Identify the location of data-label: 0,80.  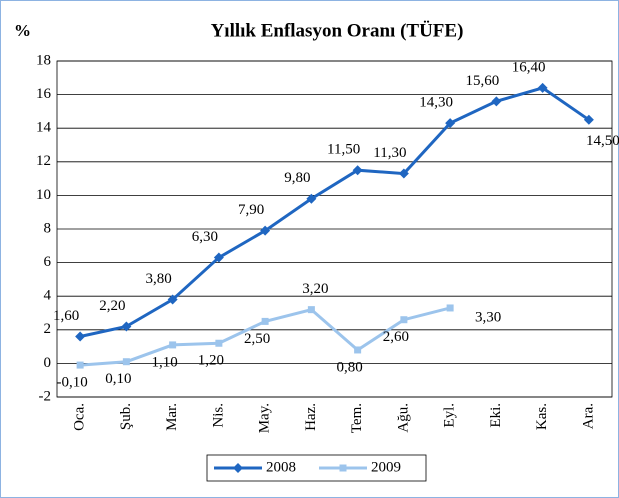
(350, 367).